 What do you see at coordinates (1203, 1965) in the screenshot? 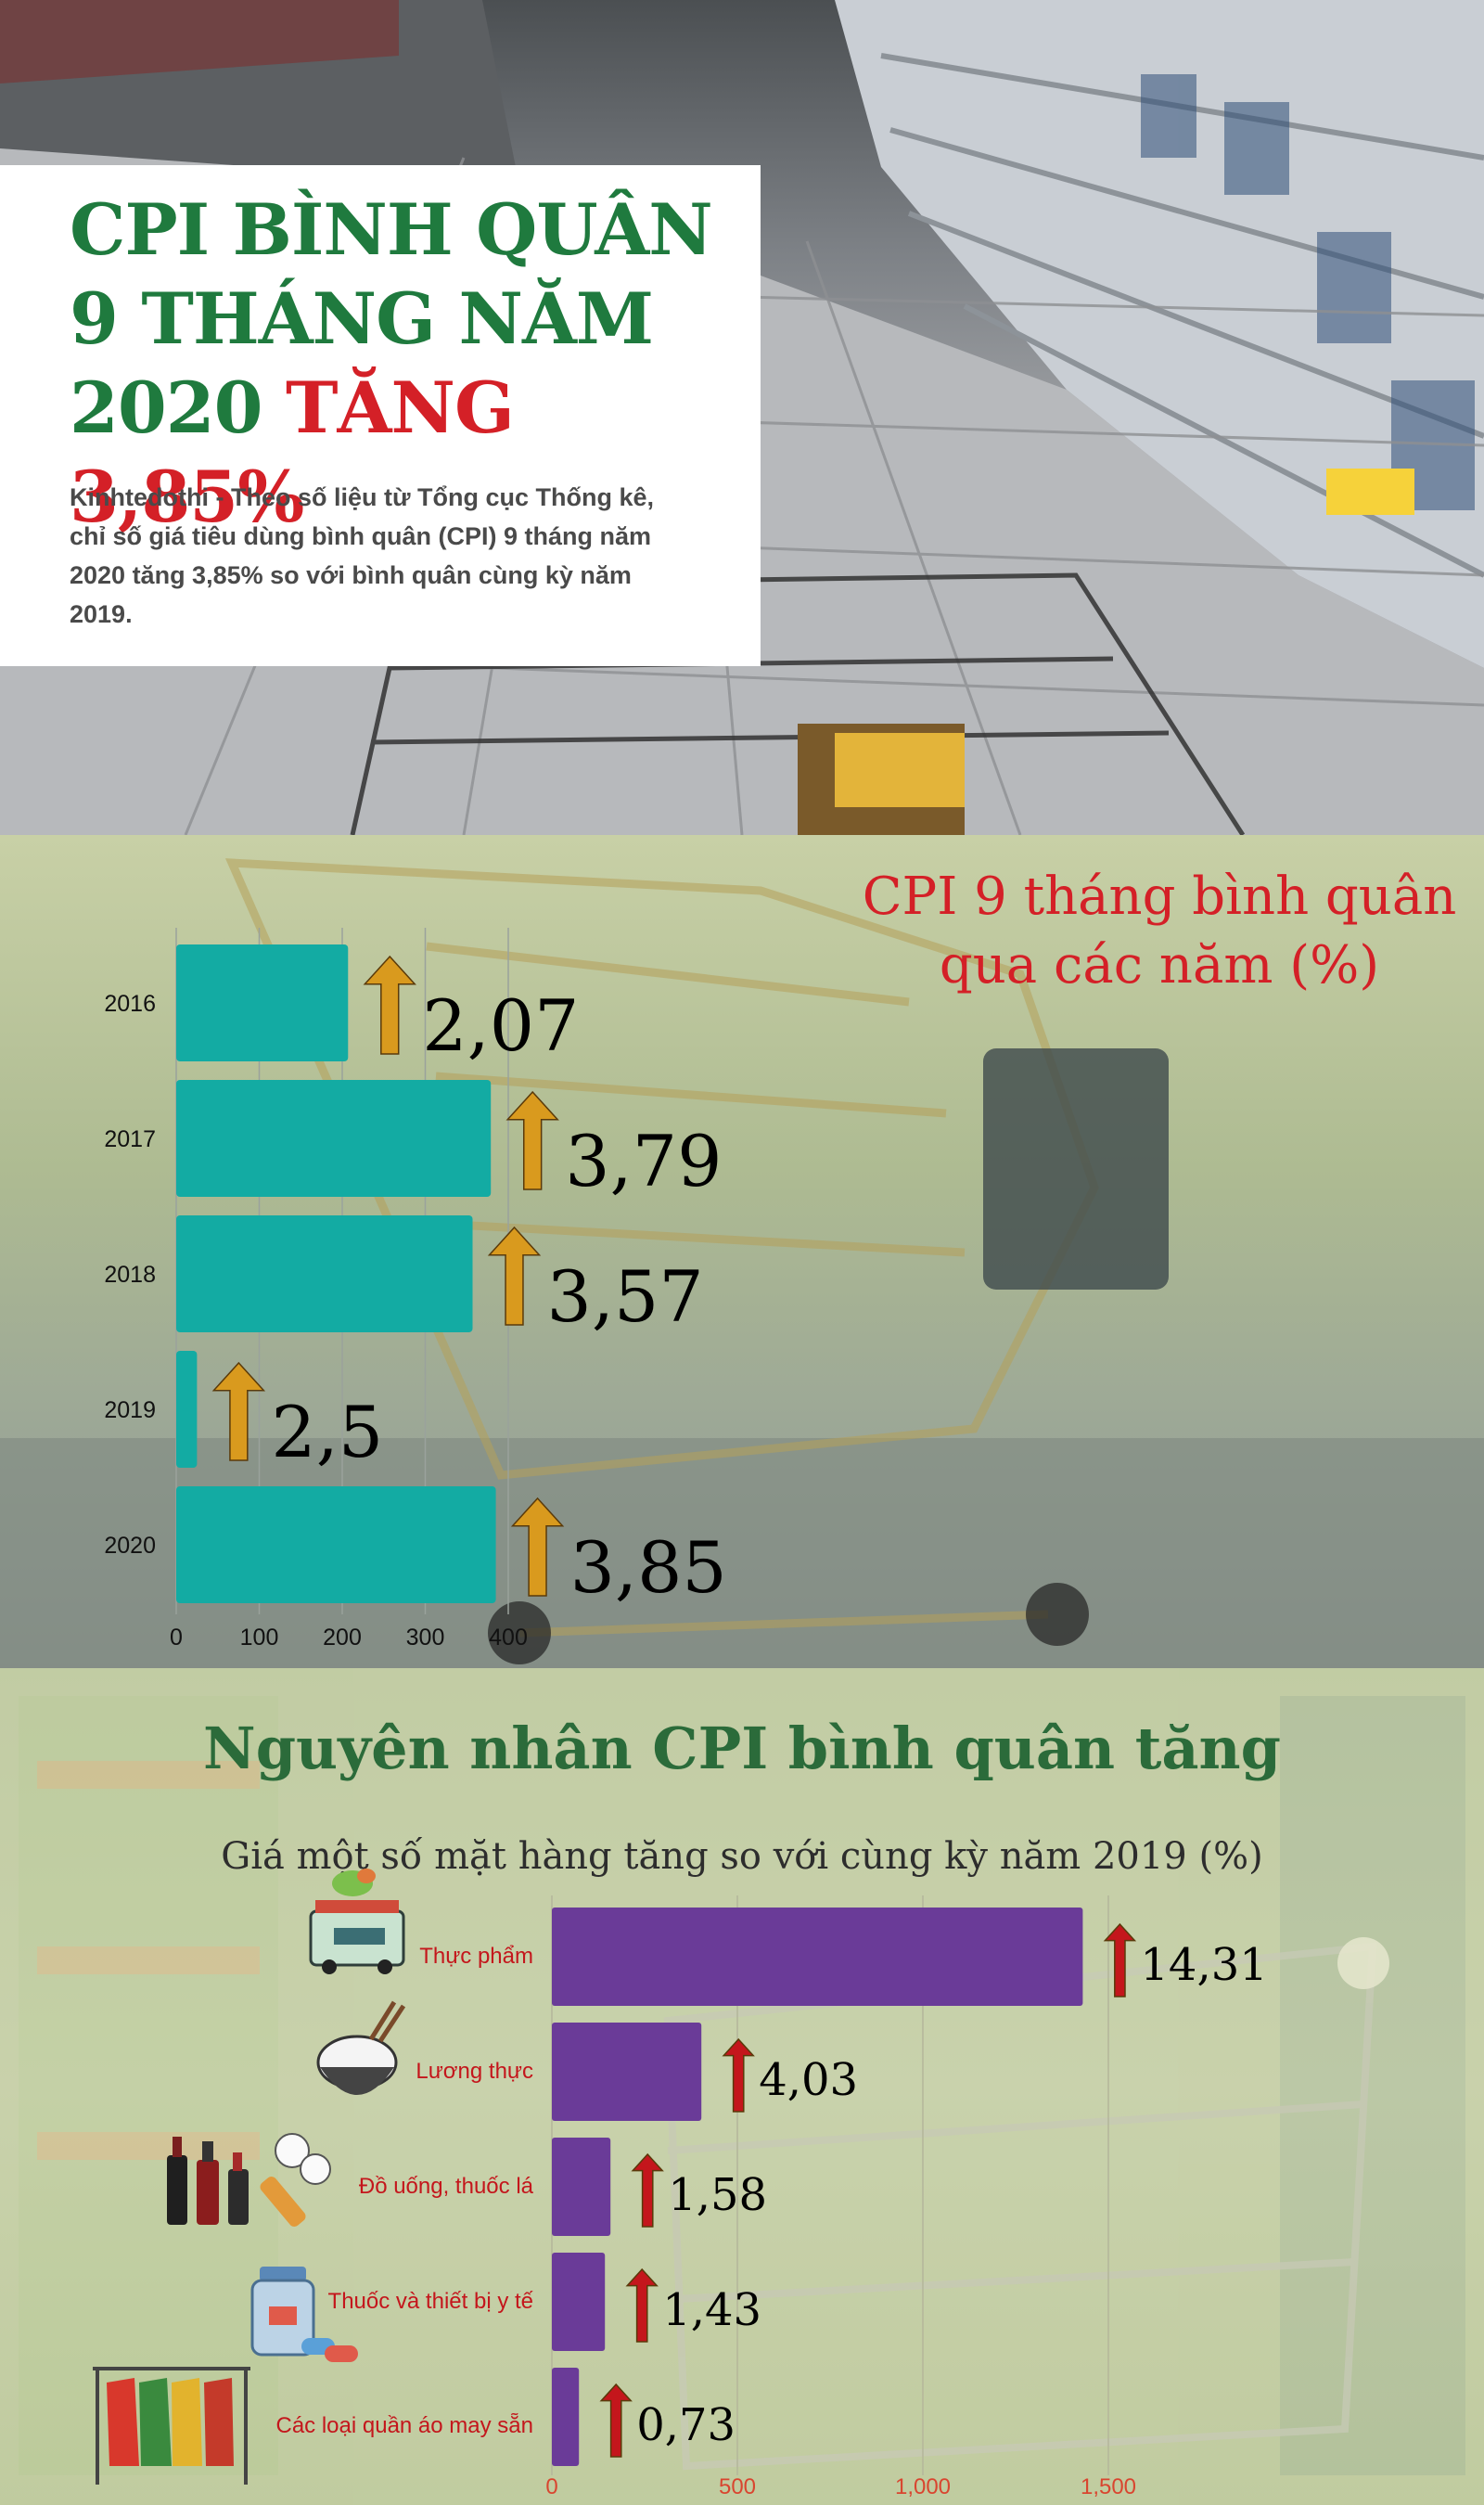
I see `cause-value-label: 14,31` at bounding box center [1203, 1965].